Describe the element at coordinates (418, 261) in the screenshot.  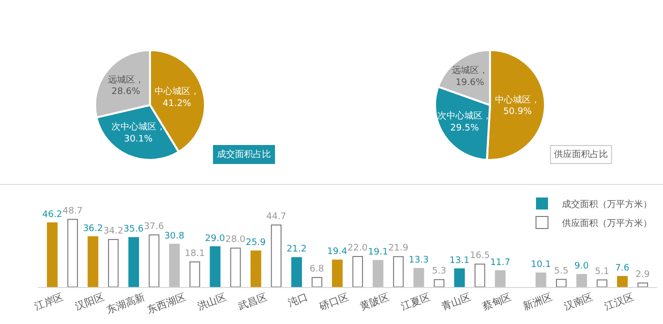
I see `data-label: 13.3` at that location.